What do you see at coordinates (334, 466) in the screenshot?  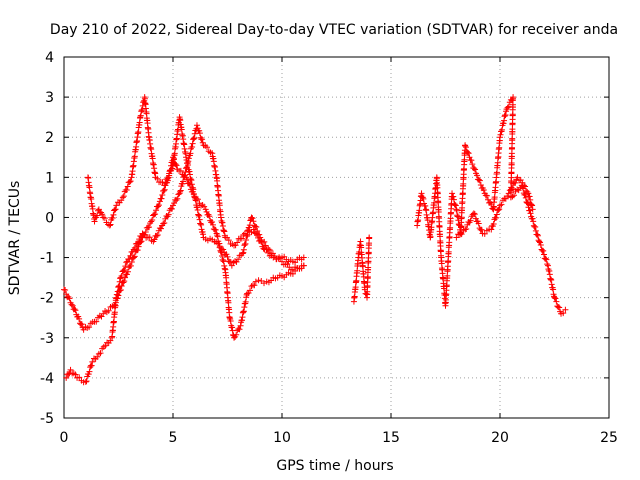 I see `x-axis-label: GPS time / hours` at bounding box center [334, 466].